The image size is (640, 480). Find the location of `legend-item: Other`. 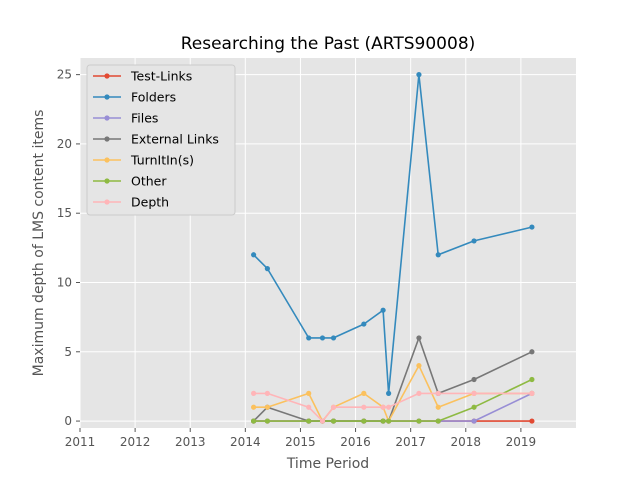

legend-item: Other is located at coordinates (130, 181).